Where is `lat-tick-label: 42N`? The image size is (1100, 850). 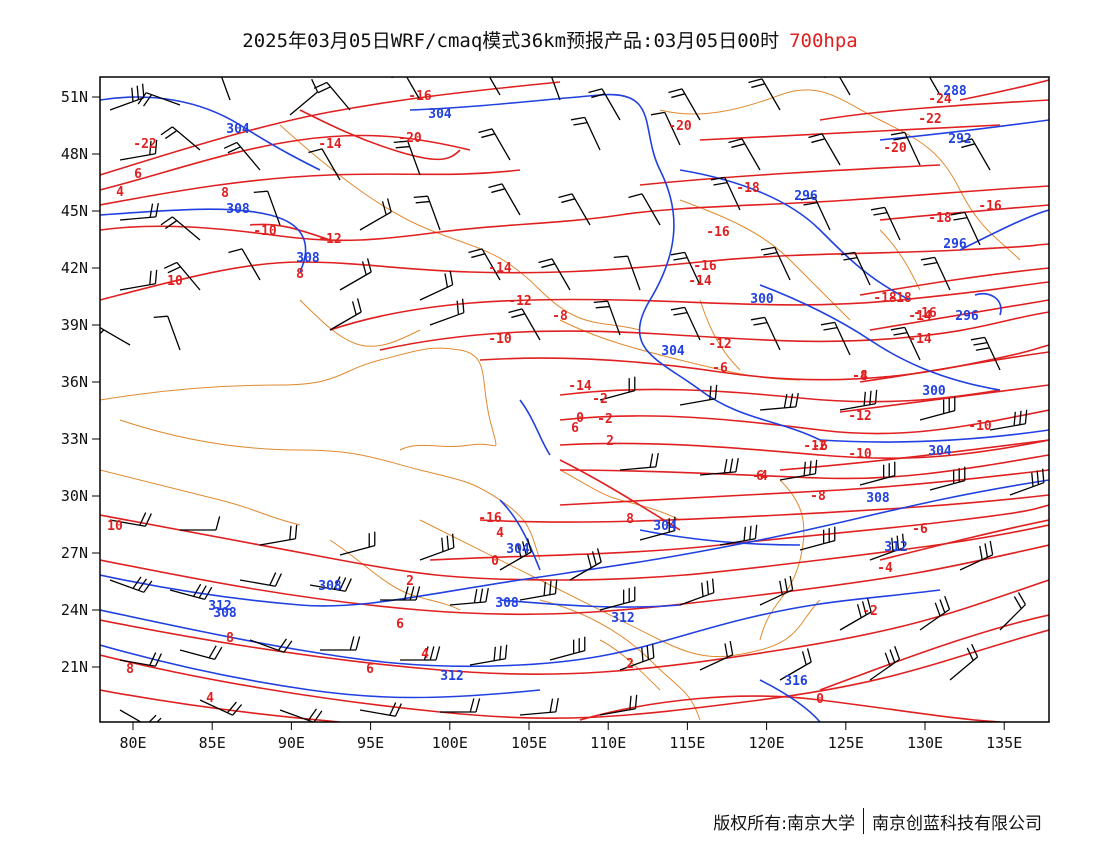 lat-tick-label: 42N is located at coordinates (74, 268).